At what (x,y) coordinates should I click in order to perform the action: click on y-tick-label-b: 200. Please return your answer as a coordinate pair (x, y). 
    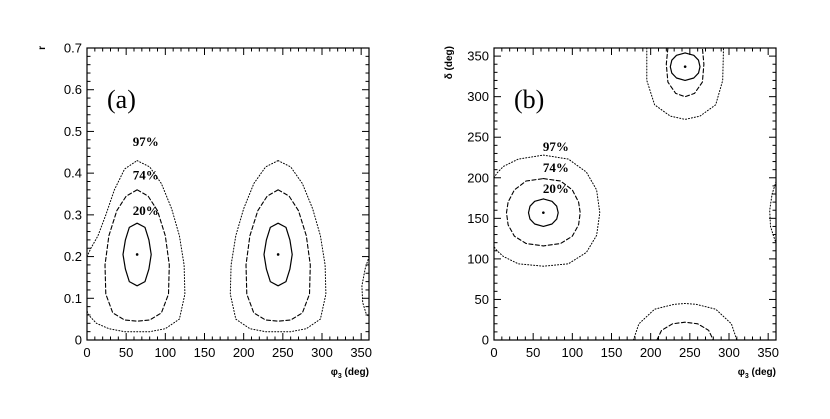
    Looking at the image, I should click on (478, 177).